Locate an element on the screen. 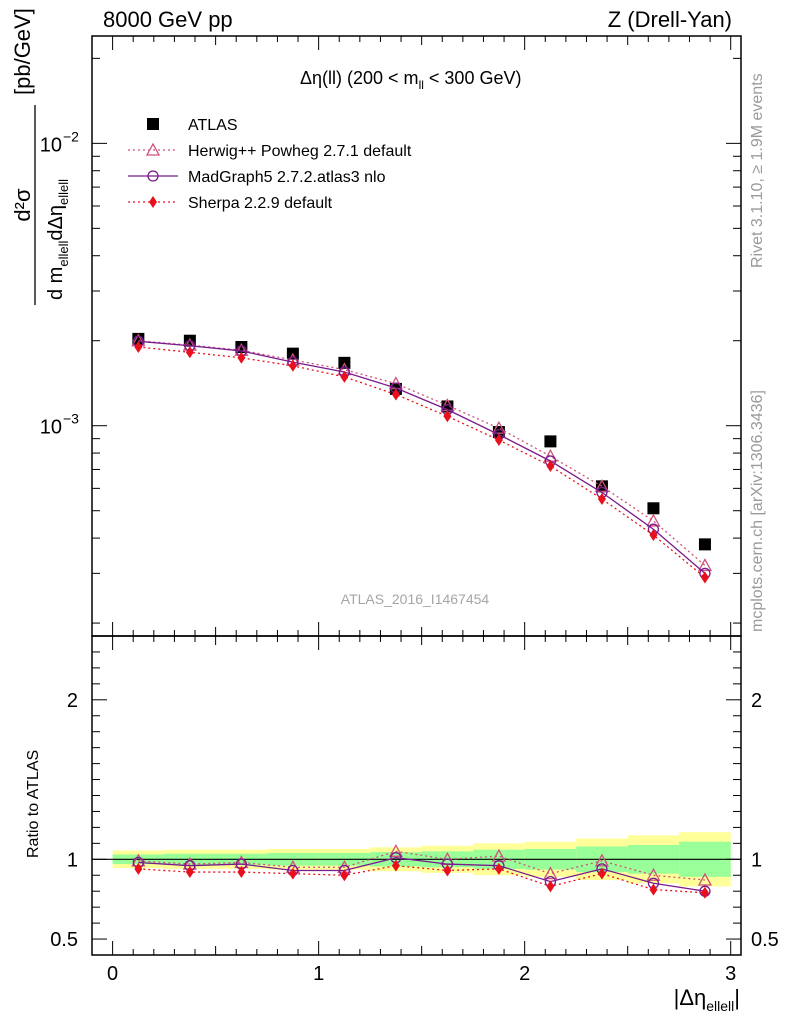 The width and height of the screenshot is (786, 1024). ratio-y-tick-label-right: 2 is located at coordinates (756, 701).